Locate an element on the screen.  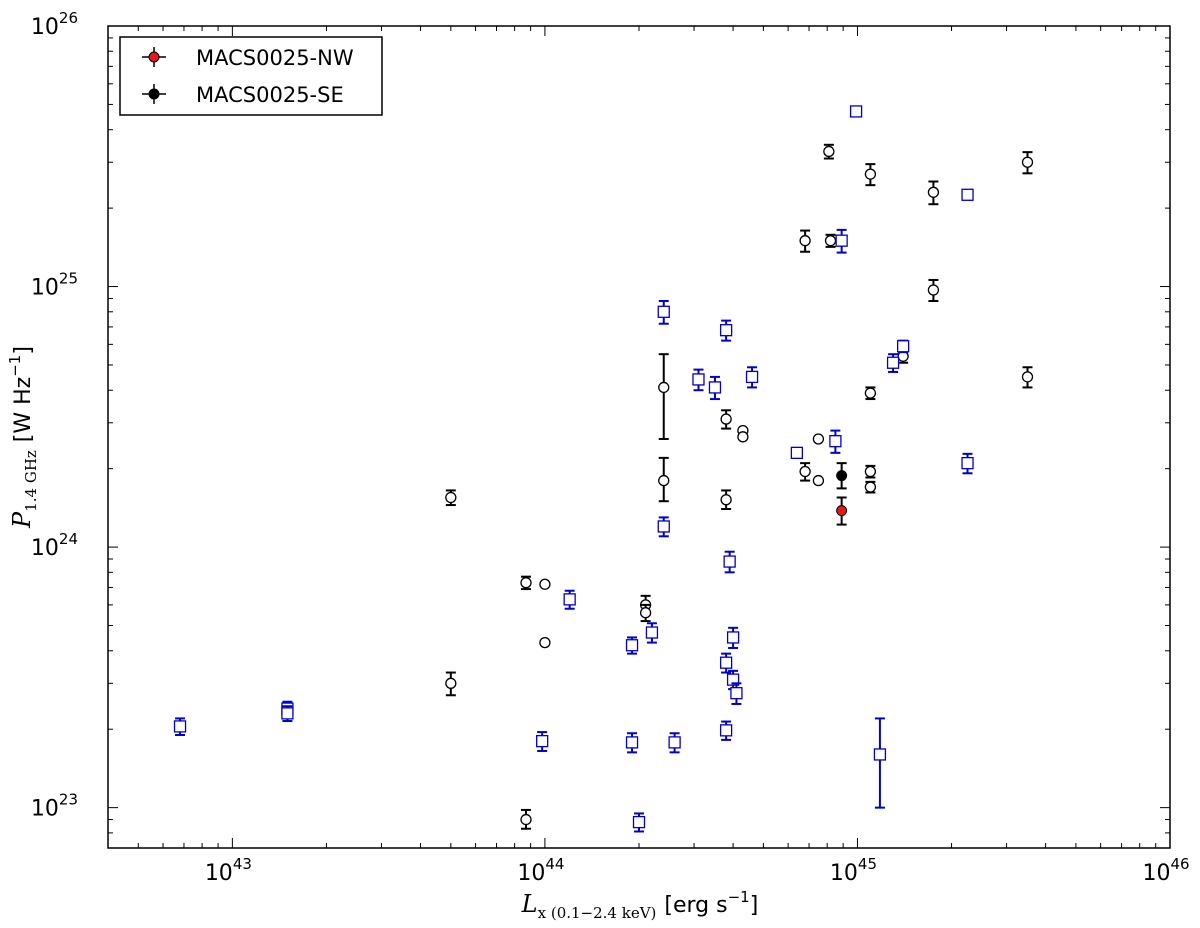
x-axis-subscript: x (0.1−2.4 keV) is located at coordinates (597, 913).